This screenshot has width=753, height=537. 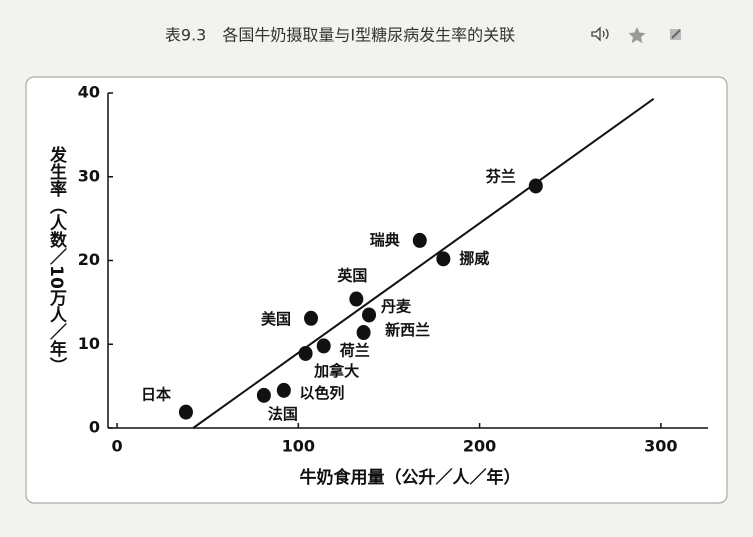 What do you see at coordinates (637, 35) in the screenshot?
I see `star-icon` at bounding box center [637, 35].